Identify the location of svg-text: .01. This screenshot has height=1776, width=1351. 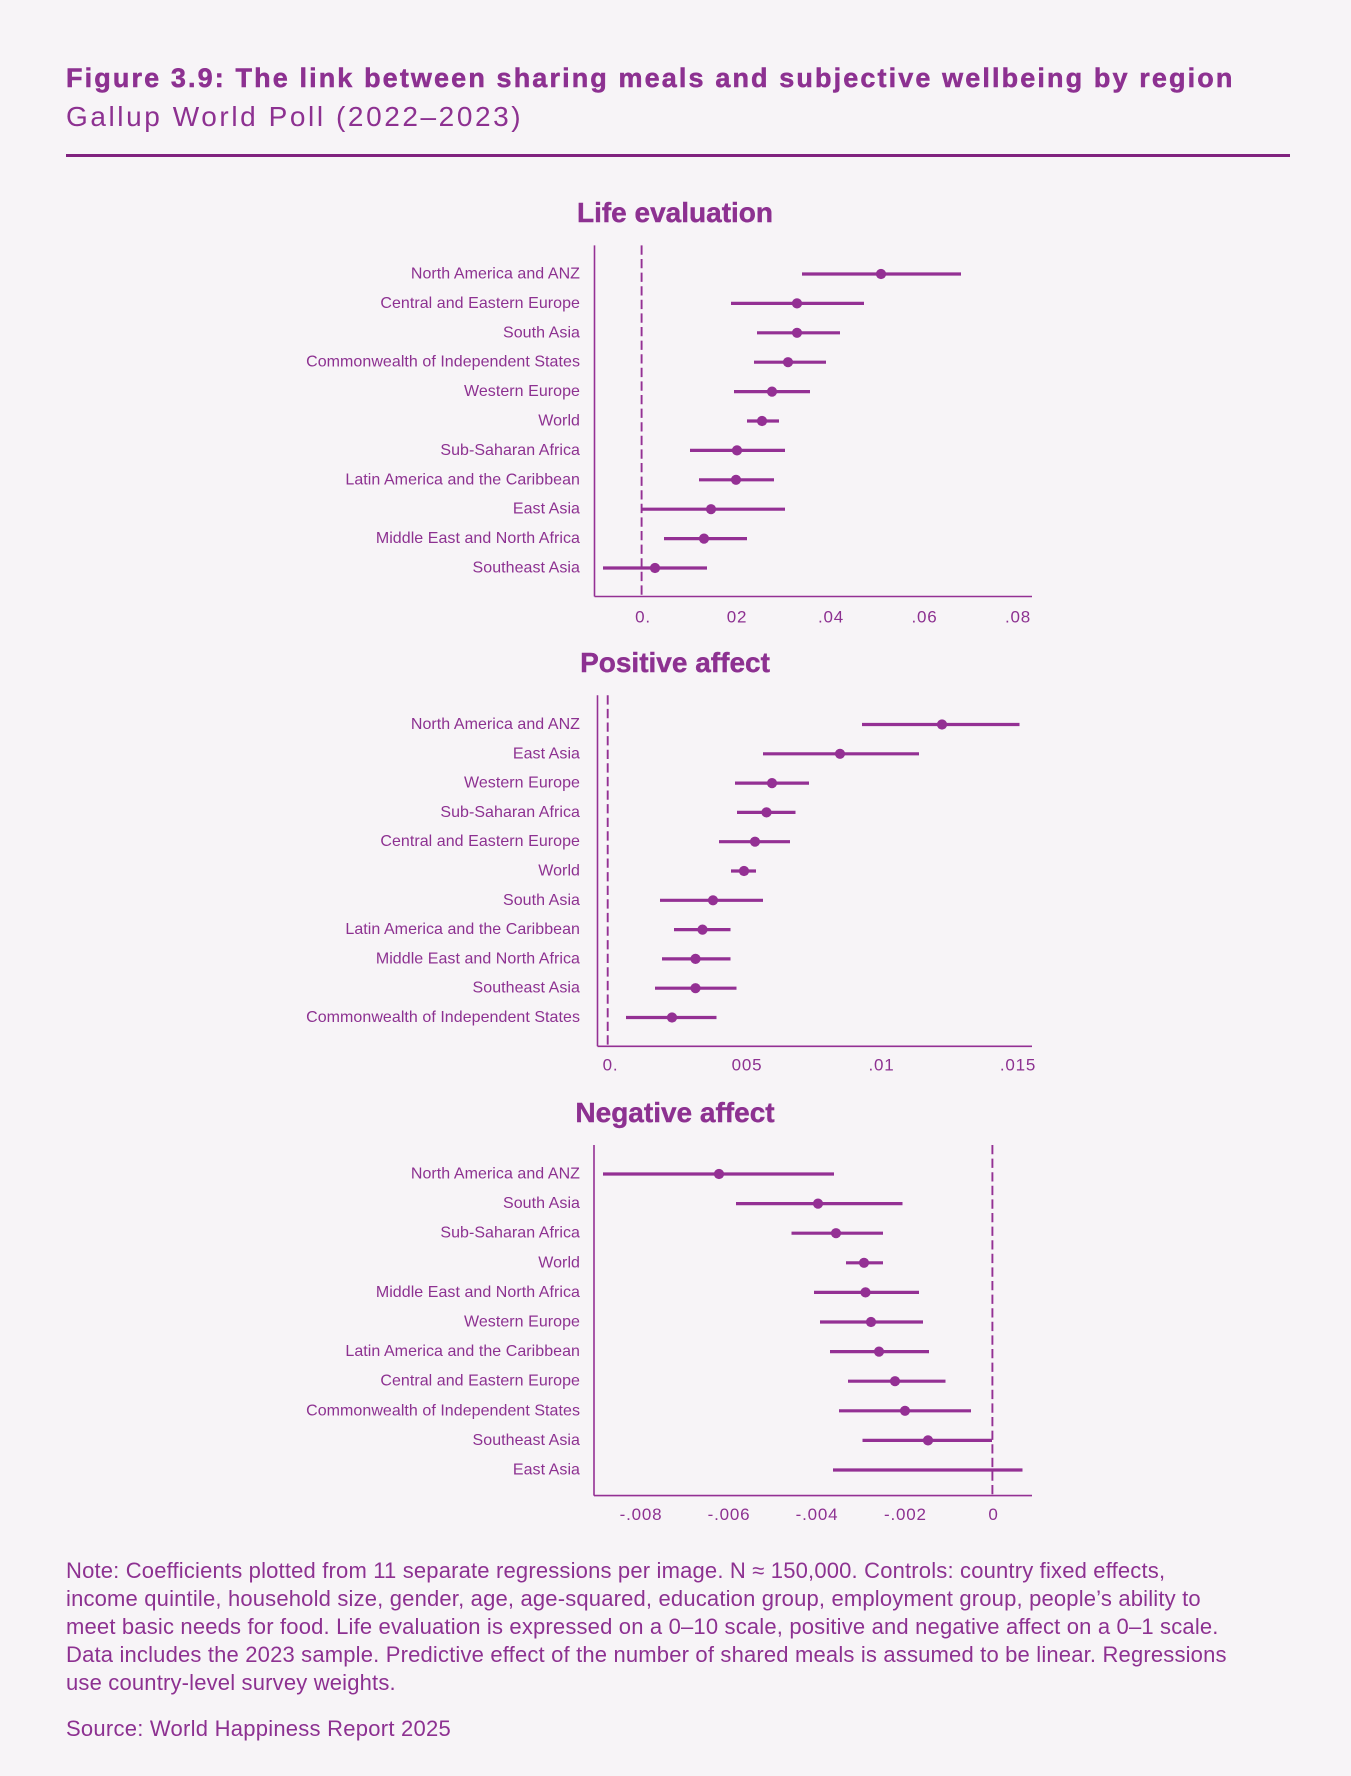
(881, 1065).